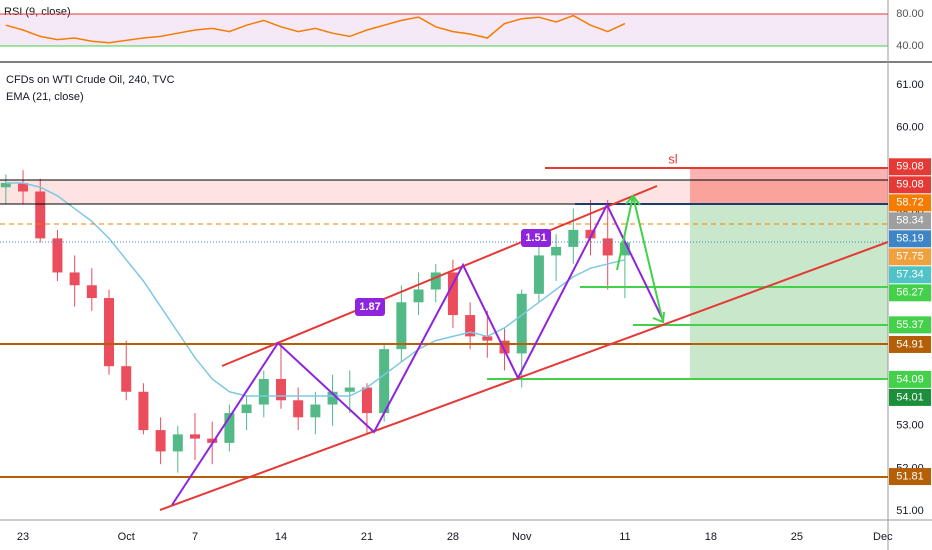 This screenshot has height=550, width=932. What do you see at coordinates (281, 537) in the screenshot?
I see `x-tick-label: 14` at bounding box center [281, 537].